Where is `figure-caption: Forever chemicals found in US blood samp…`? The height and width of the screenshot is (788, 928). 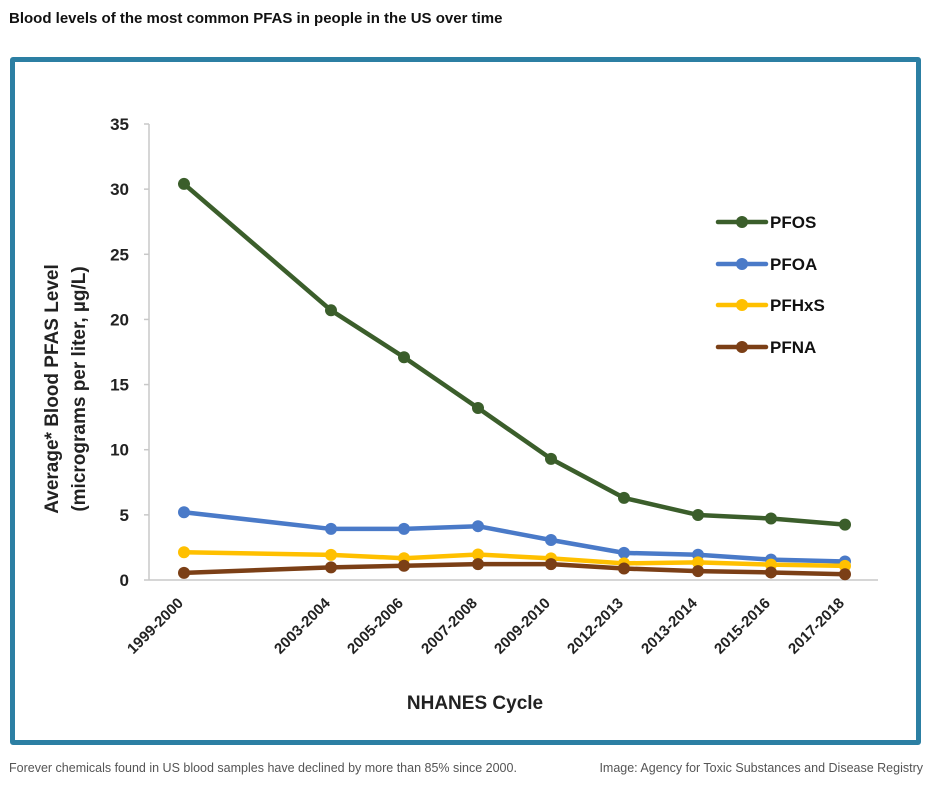
figure-caption: Forever chemicals found in US blood samp… is located at coordinates (263, 768).